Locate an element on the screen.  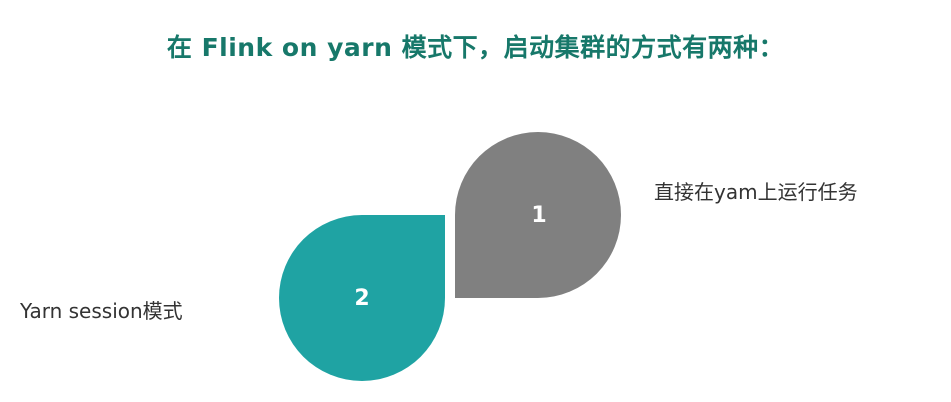
method-2-label: Yarn session模式 is located at coordinates (101, 311).